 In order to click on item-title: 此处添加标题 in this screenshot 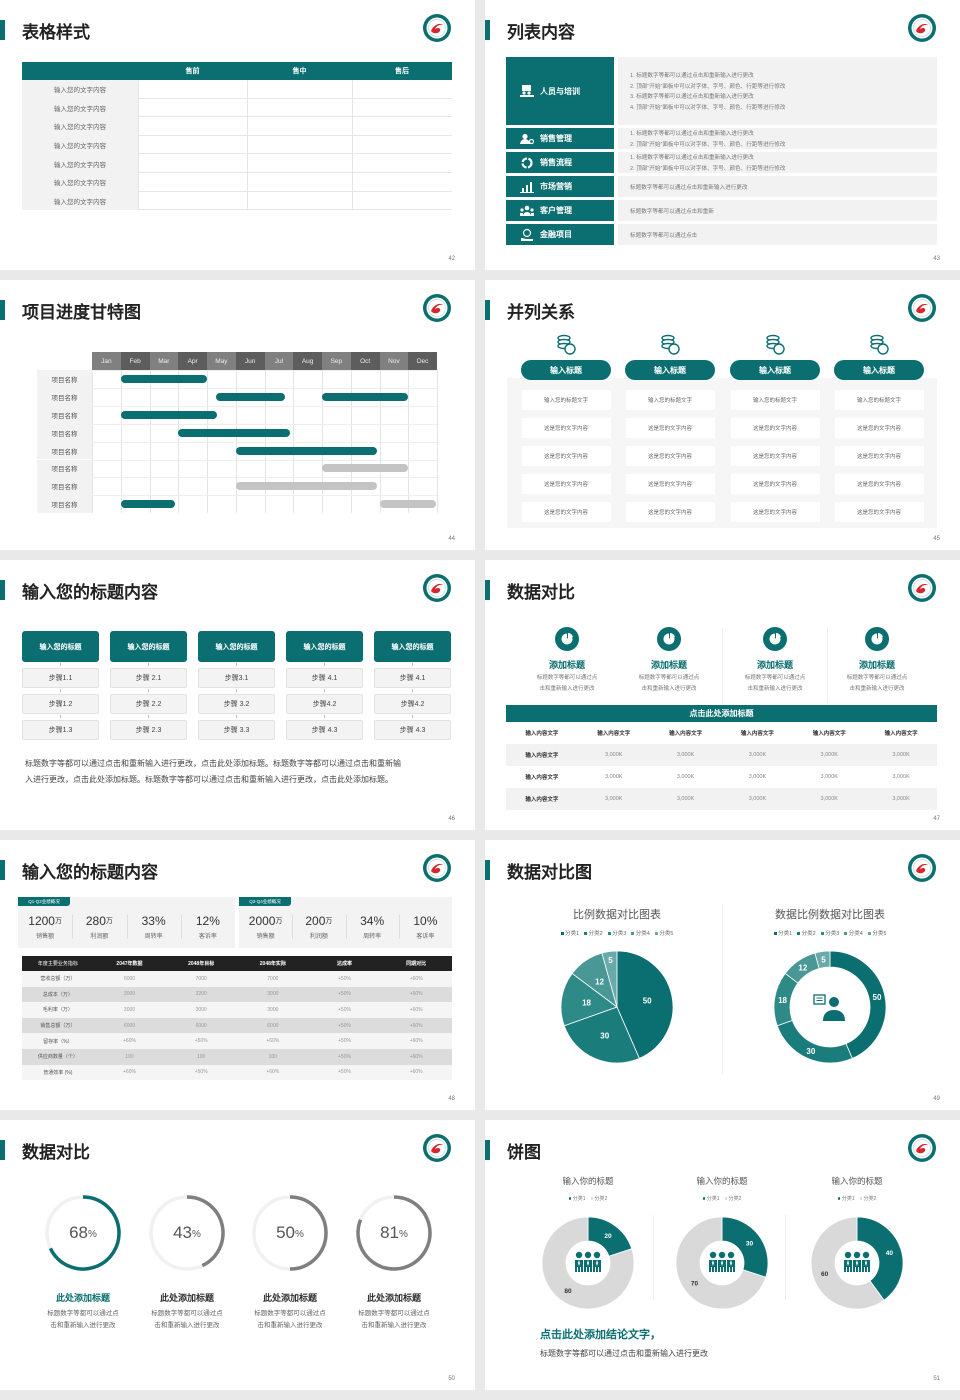, I will do `click(393, 1298)`.